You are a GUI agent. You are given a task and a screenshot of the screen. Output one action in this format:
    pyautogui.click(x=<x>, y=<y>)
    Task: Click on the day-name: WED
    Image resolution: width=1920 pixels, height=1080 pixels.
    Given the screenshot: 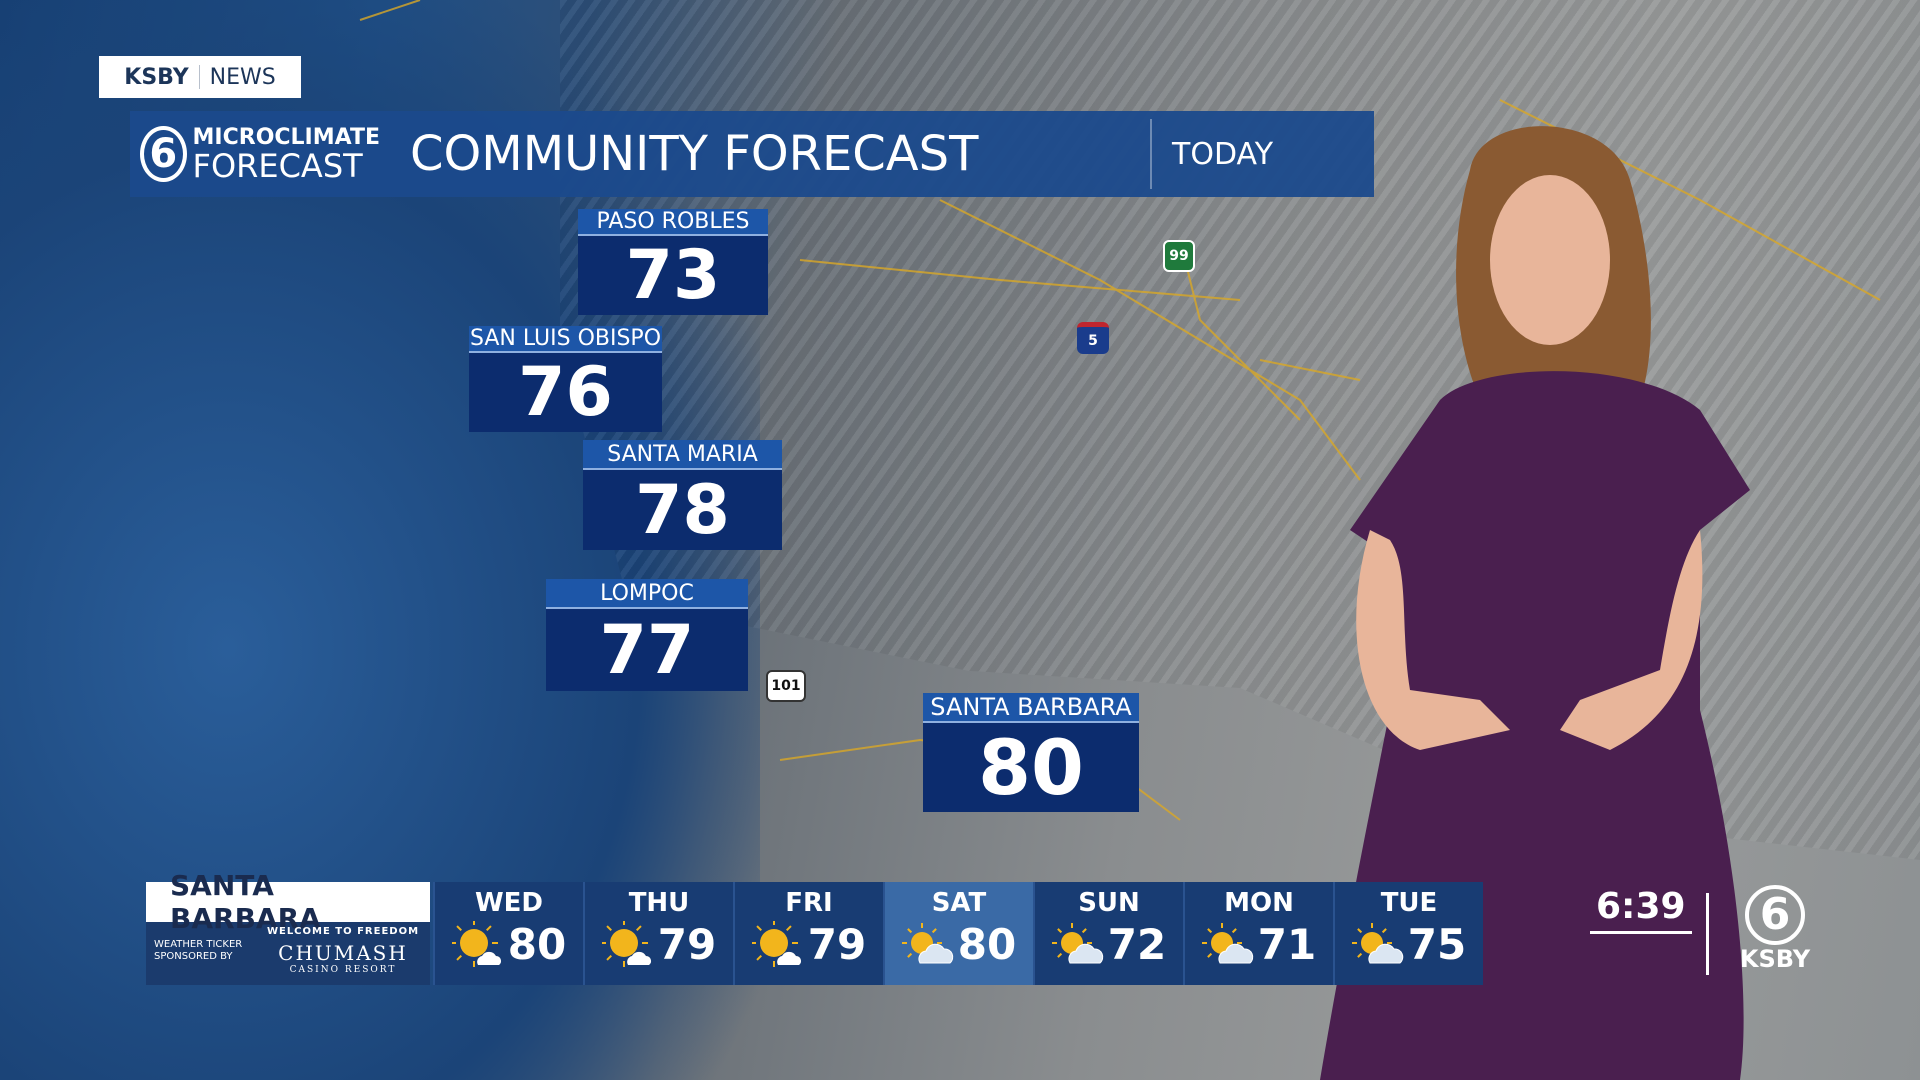 What is the action you would take?
    pyautogui.click(x=509, y=903)
    